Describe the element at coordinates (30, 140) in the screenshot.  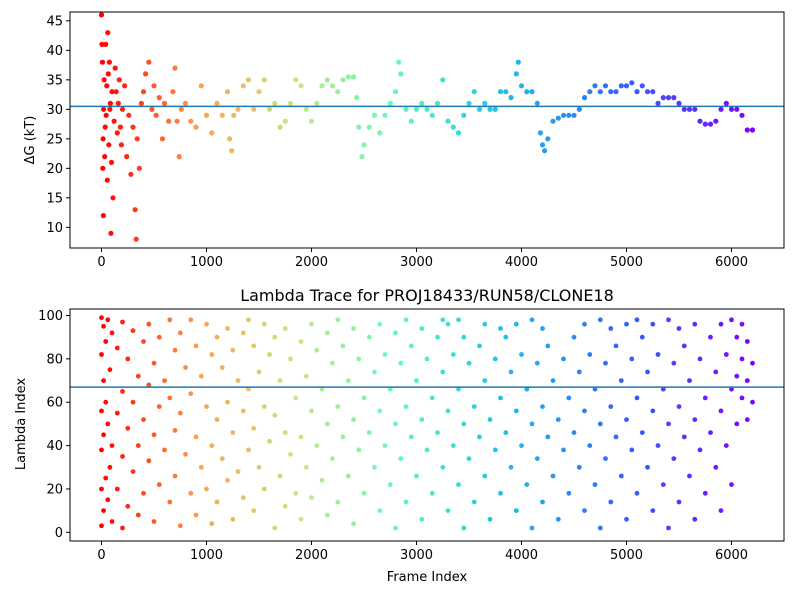
I see `free-energy-y-axis-label: ΔG (kT)` at that location.